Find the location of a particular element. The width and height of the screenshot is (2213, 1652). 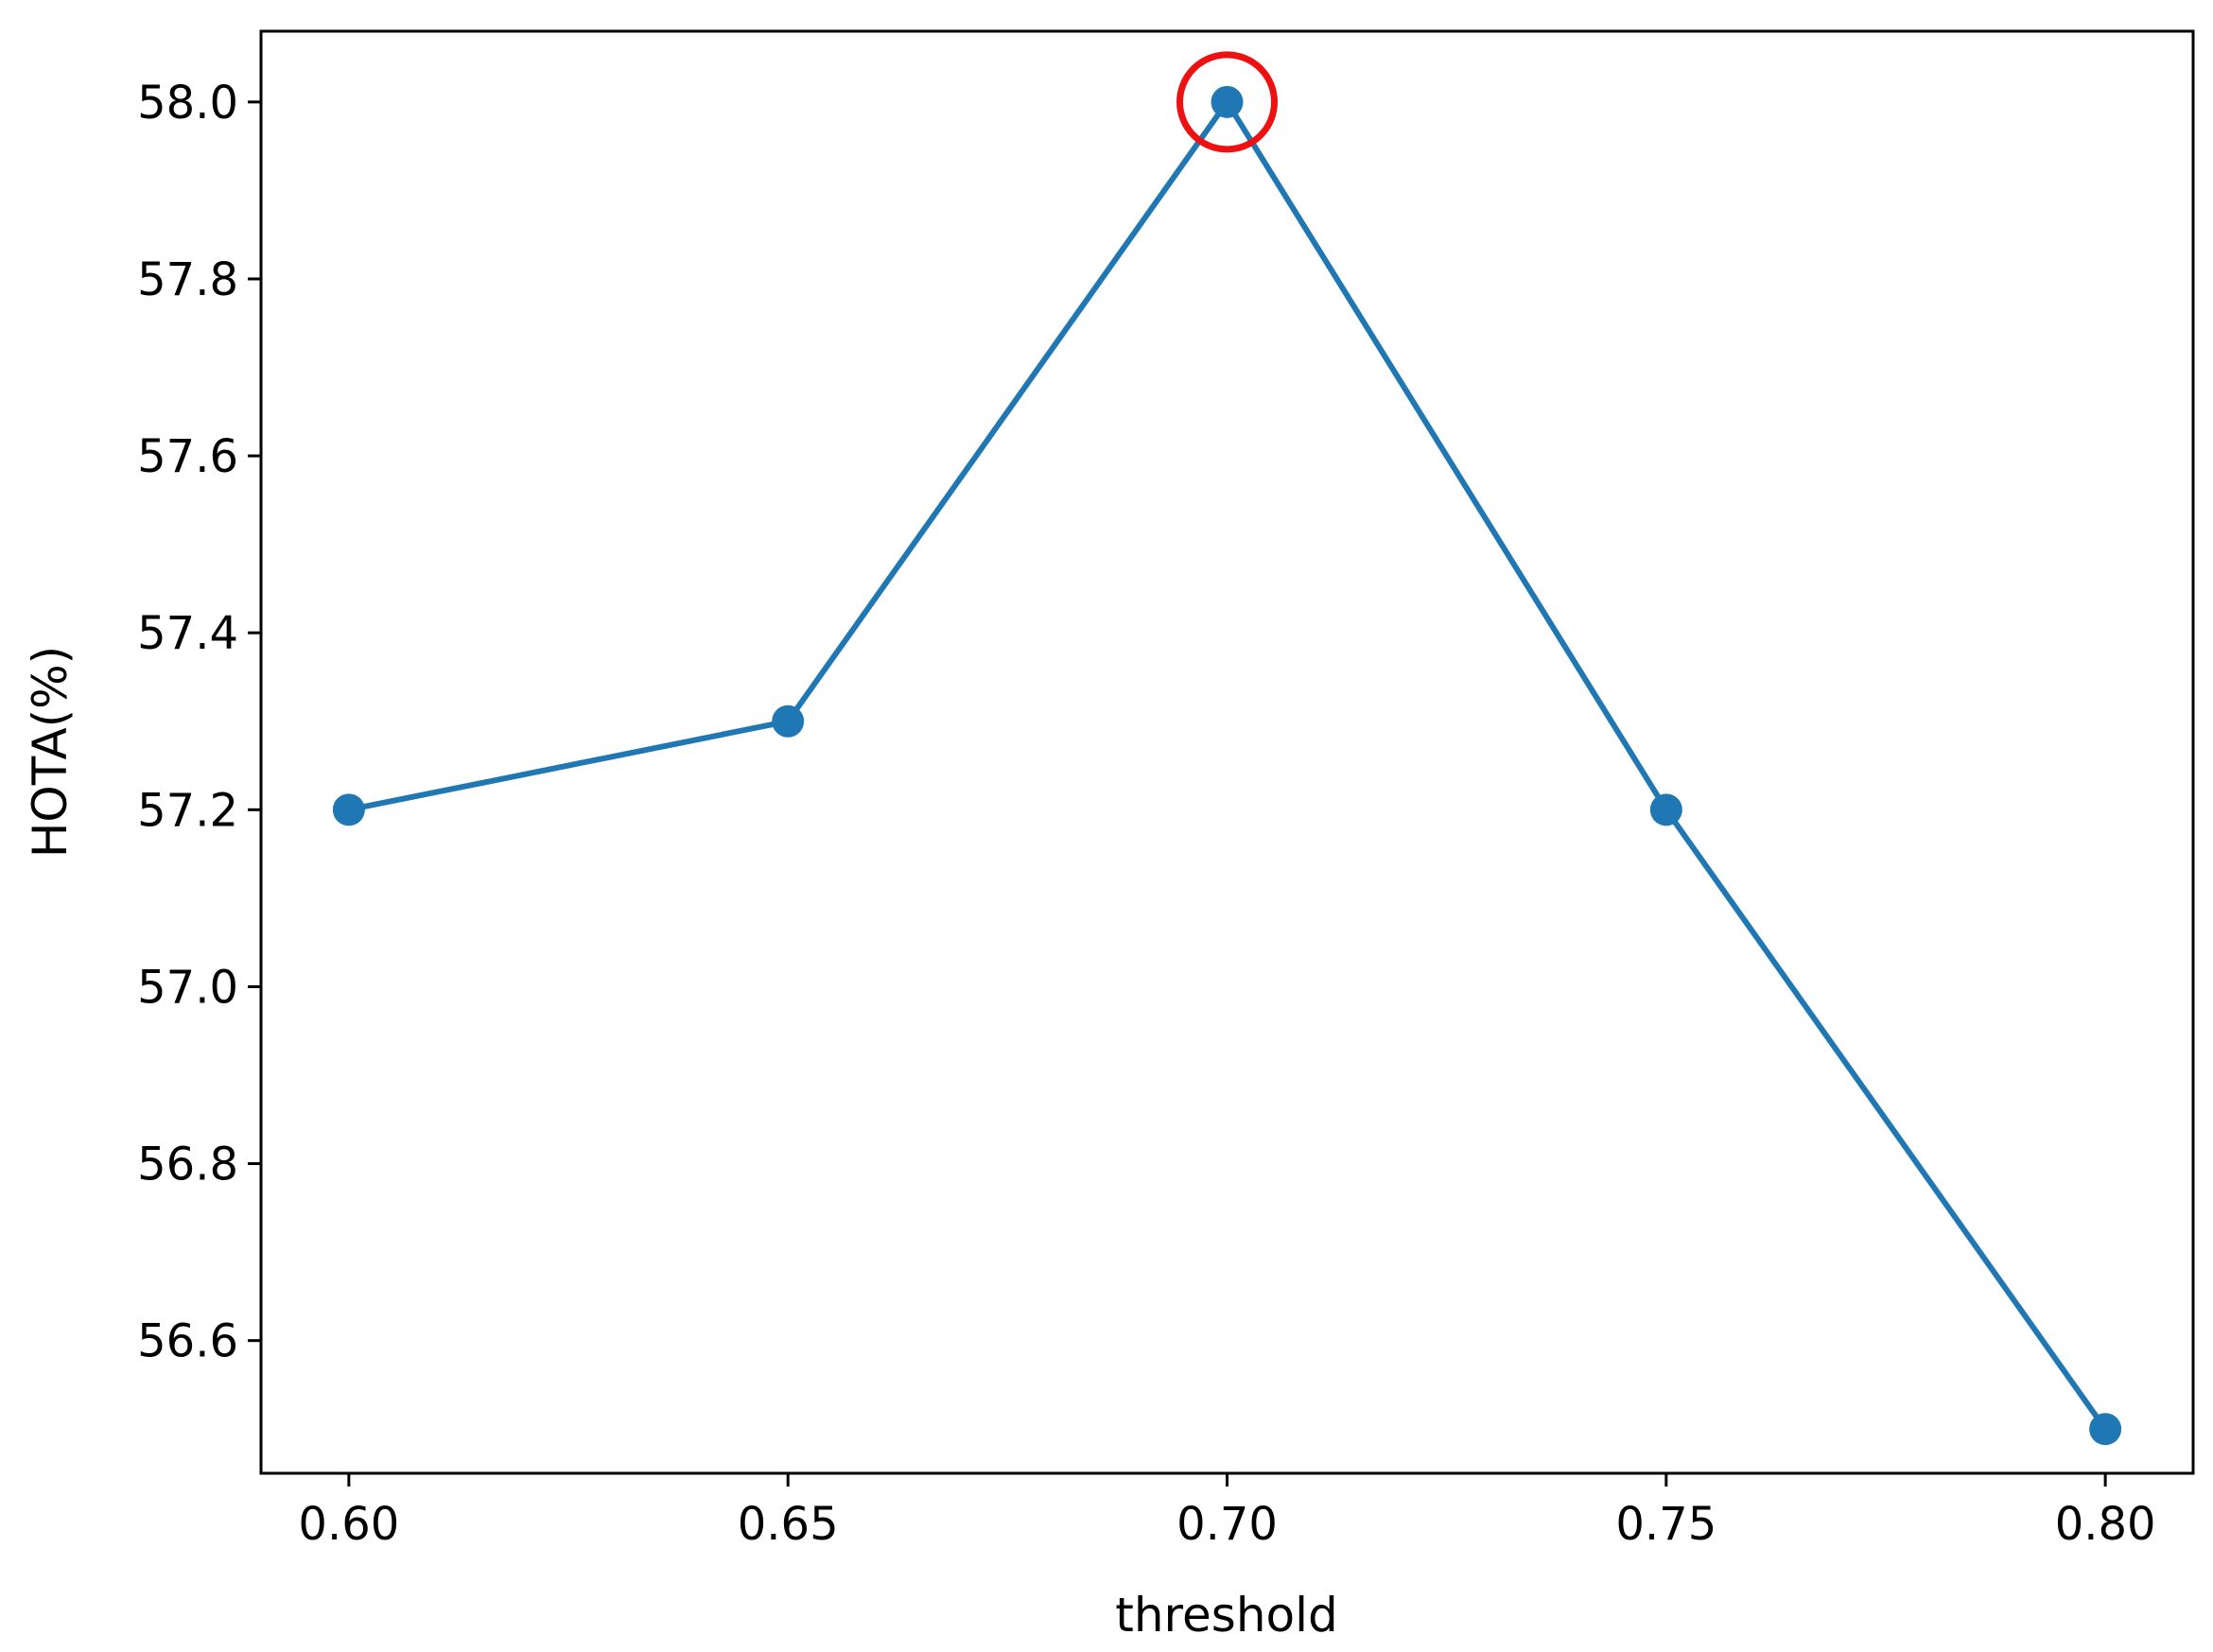

y-tick-label: 56.8 is located at coordinates (187, 1165).